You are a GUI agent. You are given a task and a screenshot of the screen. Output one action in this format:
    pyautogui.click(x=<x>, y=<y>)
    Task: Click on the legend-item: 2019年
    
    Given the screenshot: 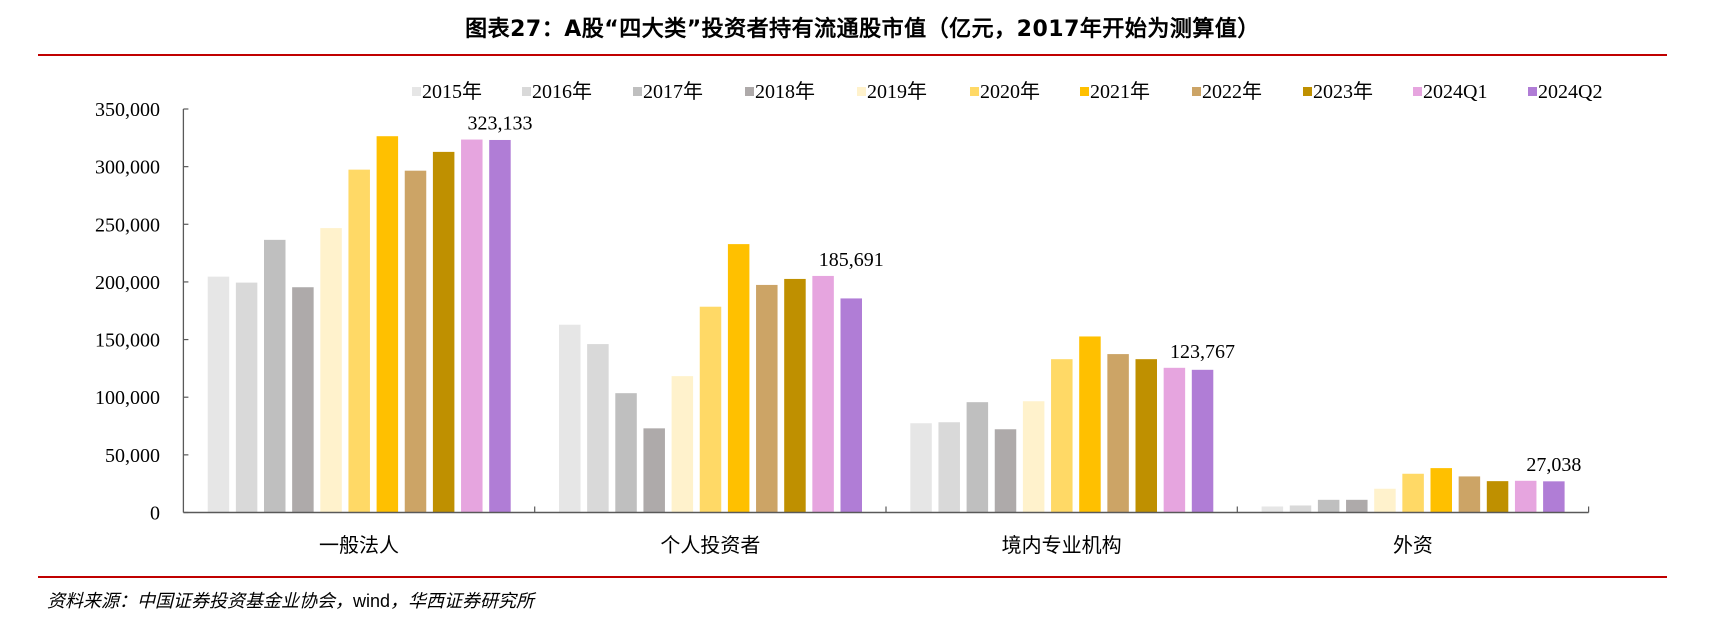 What is the action you would take?
    pyautogui.click(x=892, y=91)
    